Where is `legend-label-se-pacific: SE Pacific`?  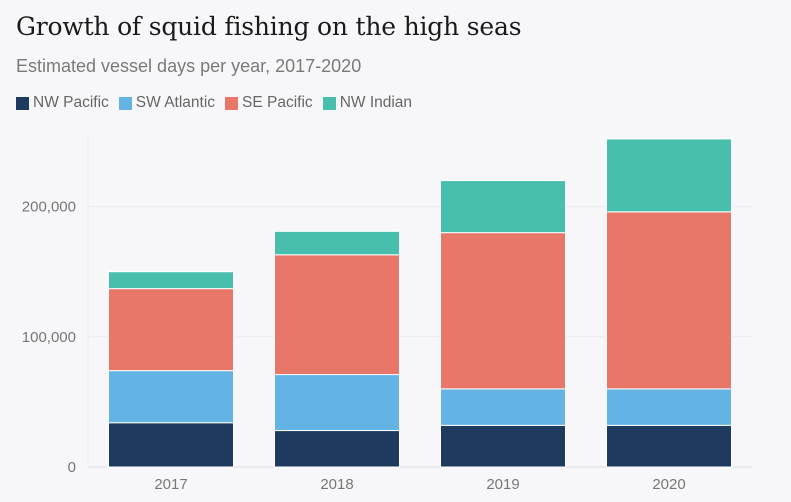 legend-label-se-pacific: SE Pacific is located at coordinates (277, 102).